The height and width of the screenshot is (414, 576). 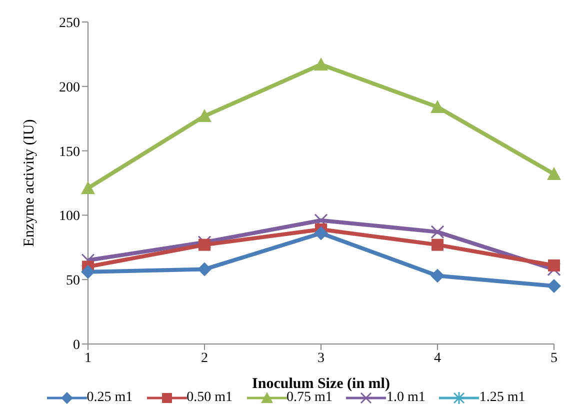 I want to click on x-tick-label: 2, so click(x=204, y=358).